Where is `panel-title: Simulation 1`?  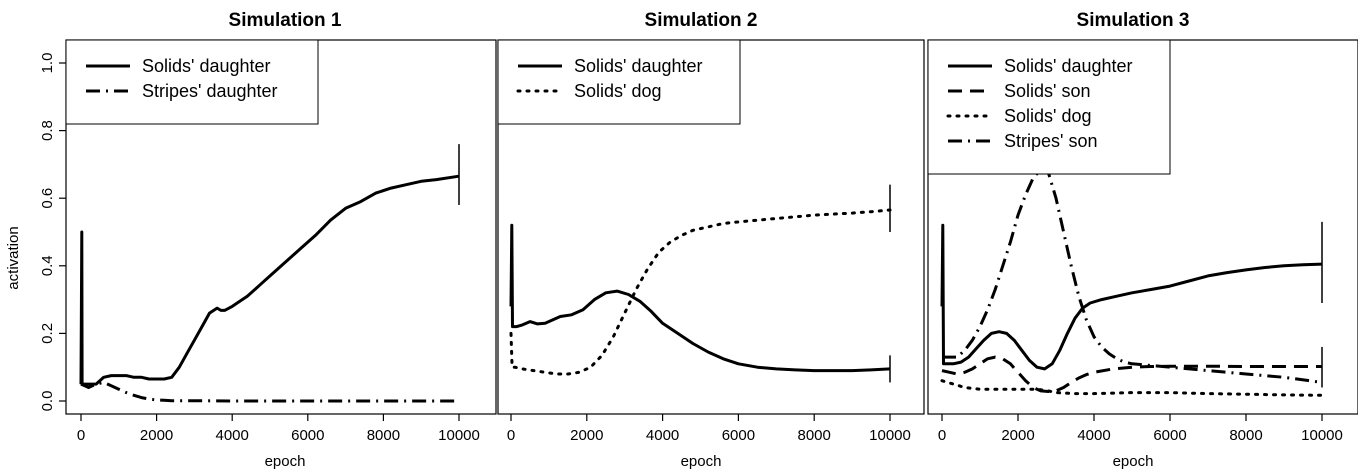
panel-title: Simulation 1 is located at coordinates (285, 20).